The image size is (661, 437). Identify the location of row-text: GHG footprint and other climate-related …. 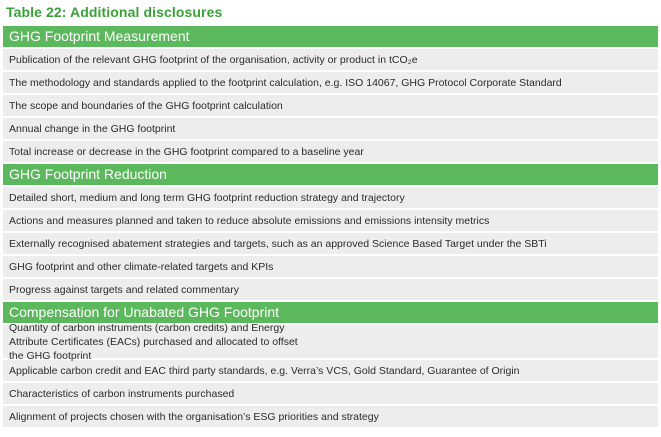
(141, 266).